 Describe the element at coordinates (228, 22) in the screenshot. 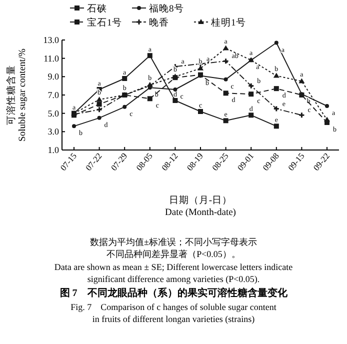

I see `legend-label: 桂明1号` at that location.